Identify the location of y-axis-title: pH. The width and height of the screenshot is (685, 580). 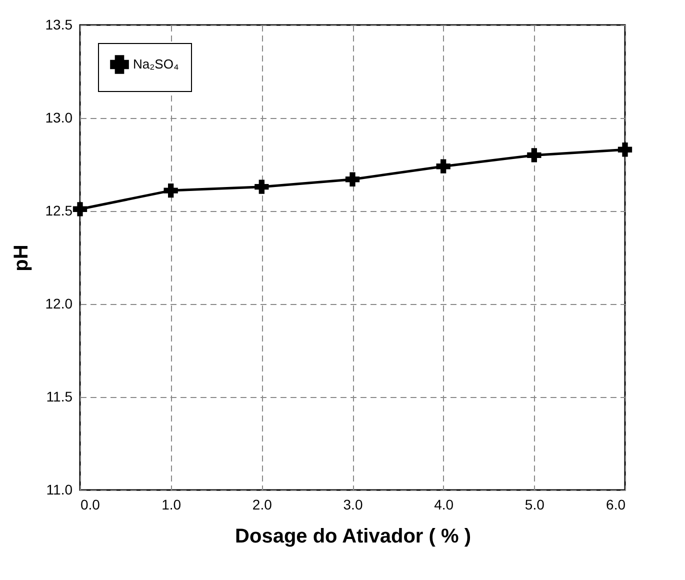
(21, 258).